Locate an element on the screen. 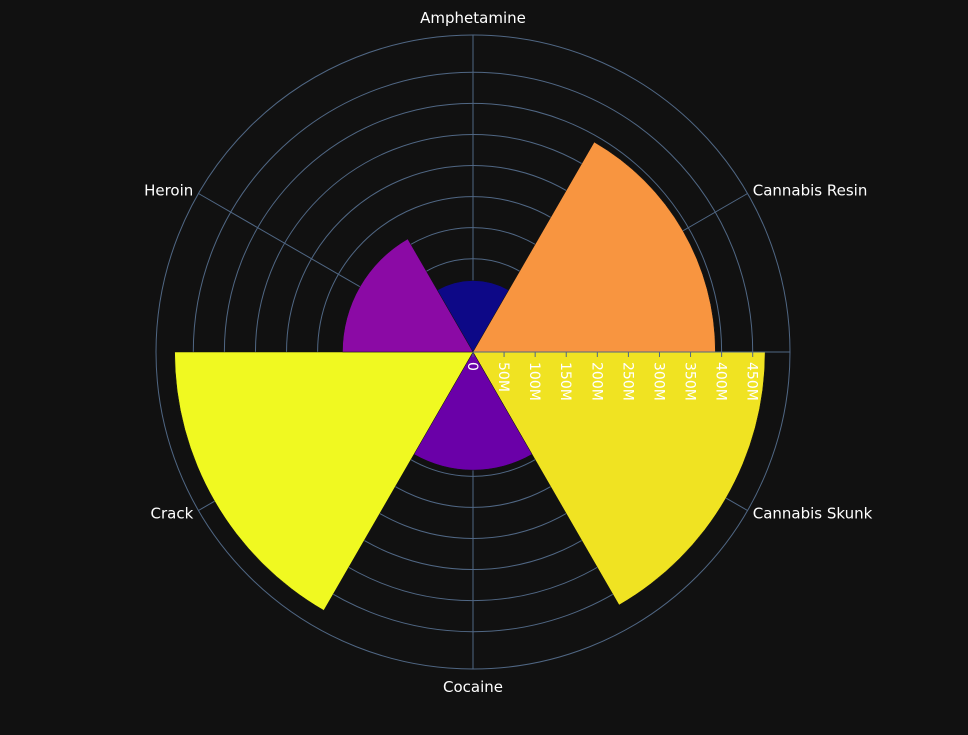 Image resolution: width=968 pixels, height=735 pixels. radial-tick-label: 50M is located at coordinates (503, 377).